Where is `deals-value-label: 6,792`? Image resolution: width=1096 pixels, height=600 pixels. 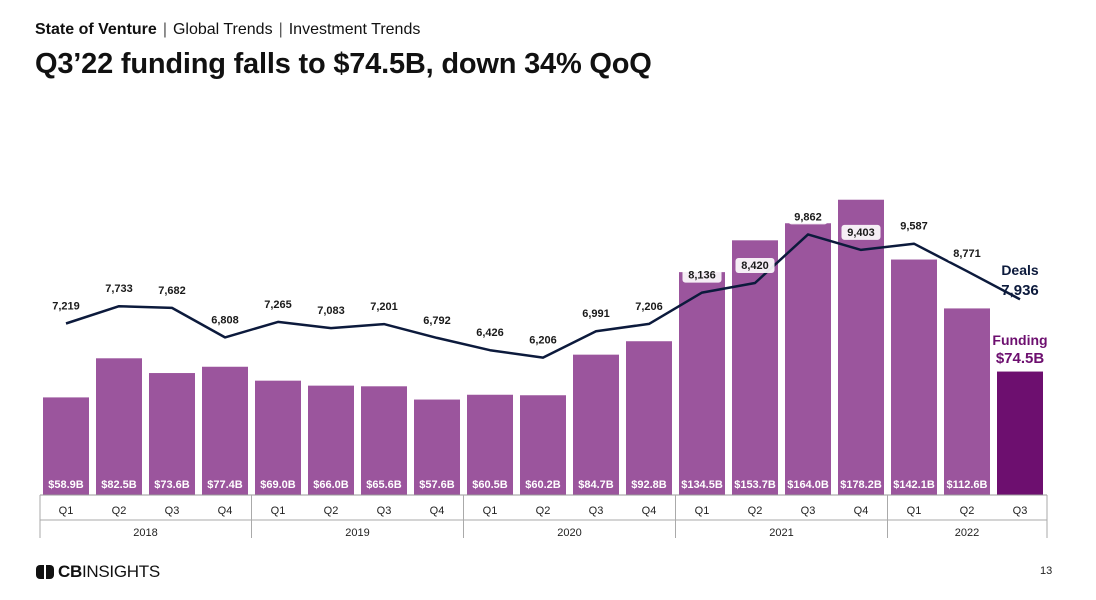 deals-value-label: 6,792 is located at coordinates (437, 321).